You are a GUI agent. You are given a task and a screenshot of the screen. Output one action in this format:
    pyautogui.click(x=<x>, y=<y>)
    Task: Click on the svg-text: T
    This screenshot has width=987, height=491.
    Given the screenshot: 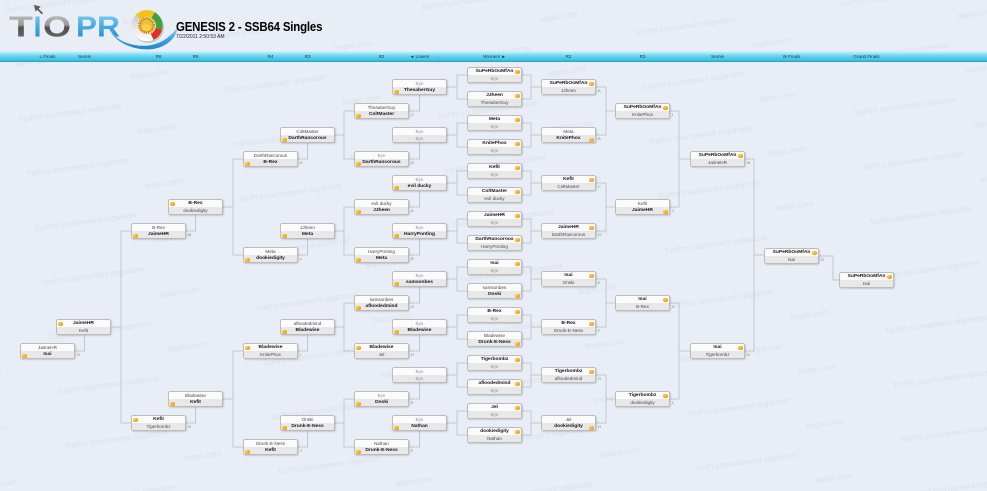 What is the action you would take?
    pyautogui.click(x=21, y=28)
    